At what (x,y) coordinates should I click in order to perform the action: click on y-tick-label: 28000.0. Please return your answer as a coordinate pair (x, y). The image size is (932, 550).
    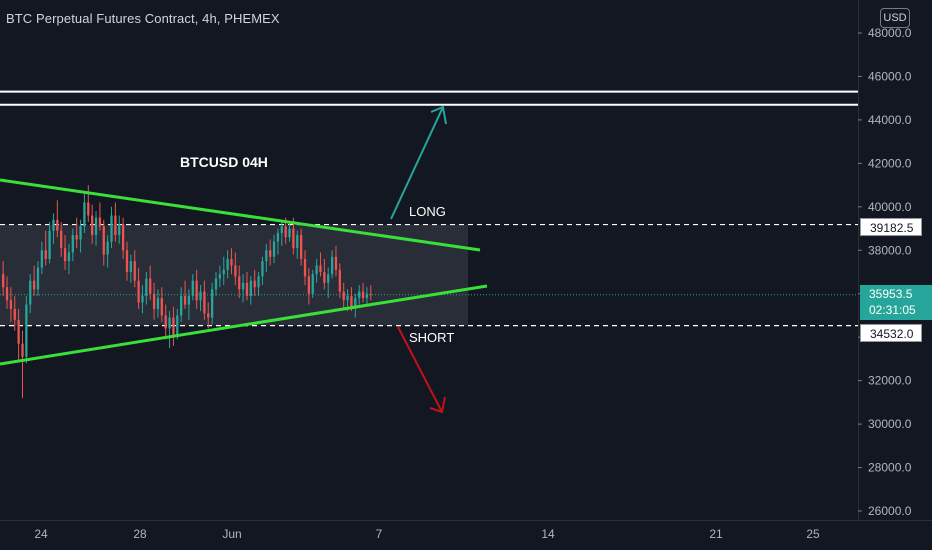
    Looking at the image, I should click on (890, 468).